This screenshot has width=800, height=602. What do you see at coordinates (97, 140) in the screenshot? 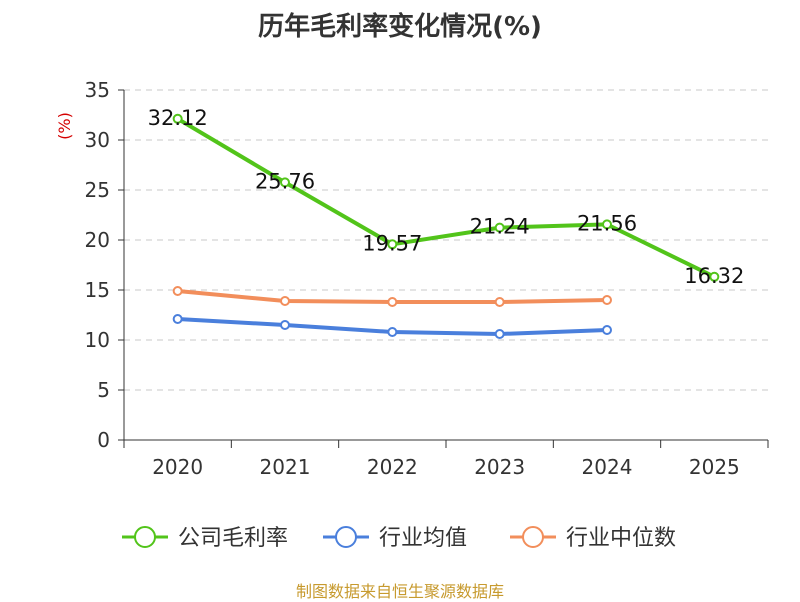
I see `y-tick-label: 30` at bounding box center [97, 140].